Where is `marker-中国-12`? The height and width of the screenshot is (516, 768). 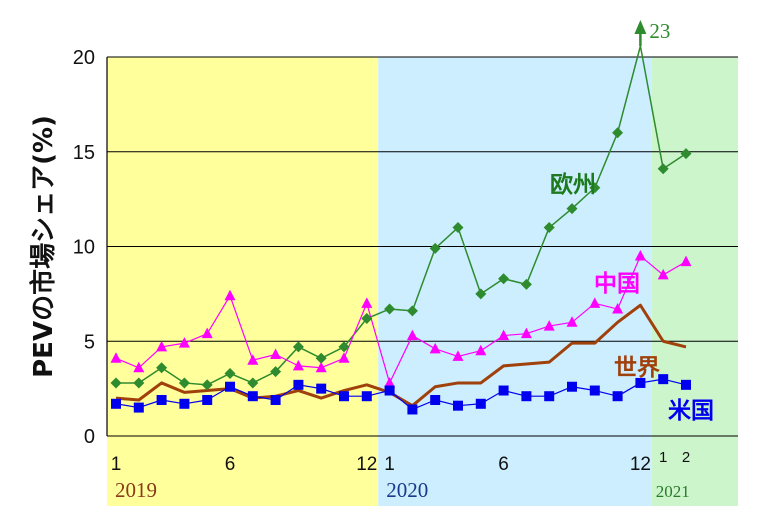
marker-中国-12 is located at coordinates (390, 382).